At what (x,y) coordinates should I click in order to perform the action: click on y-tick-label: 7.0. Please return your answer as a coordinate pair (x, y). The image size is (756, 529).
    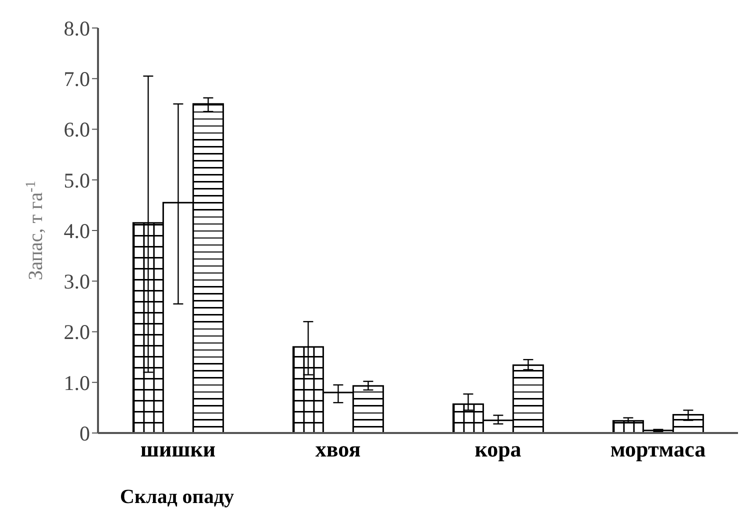
    Looking at the image, I should click on (77, 79).